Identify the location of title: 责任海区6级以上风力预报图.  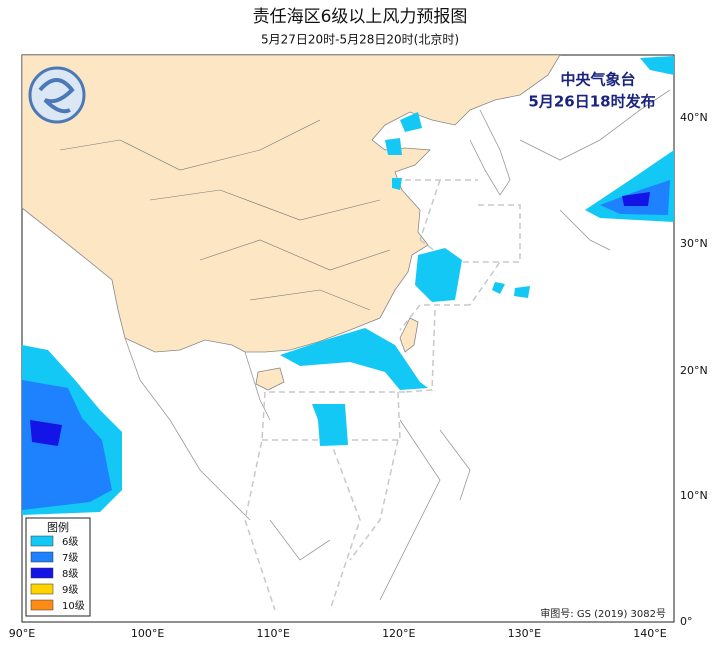
(360, 17).